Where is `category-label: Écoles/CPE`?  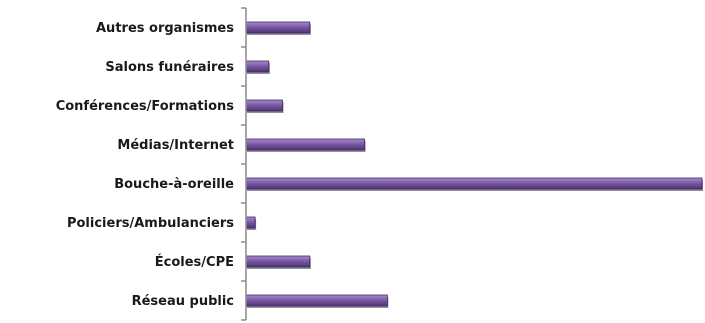 category-label: Écoles/CPE is located at coordinates (194, 262).